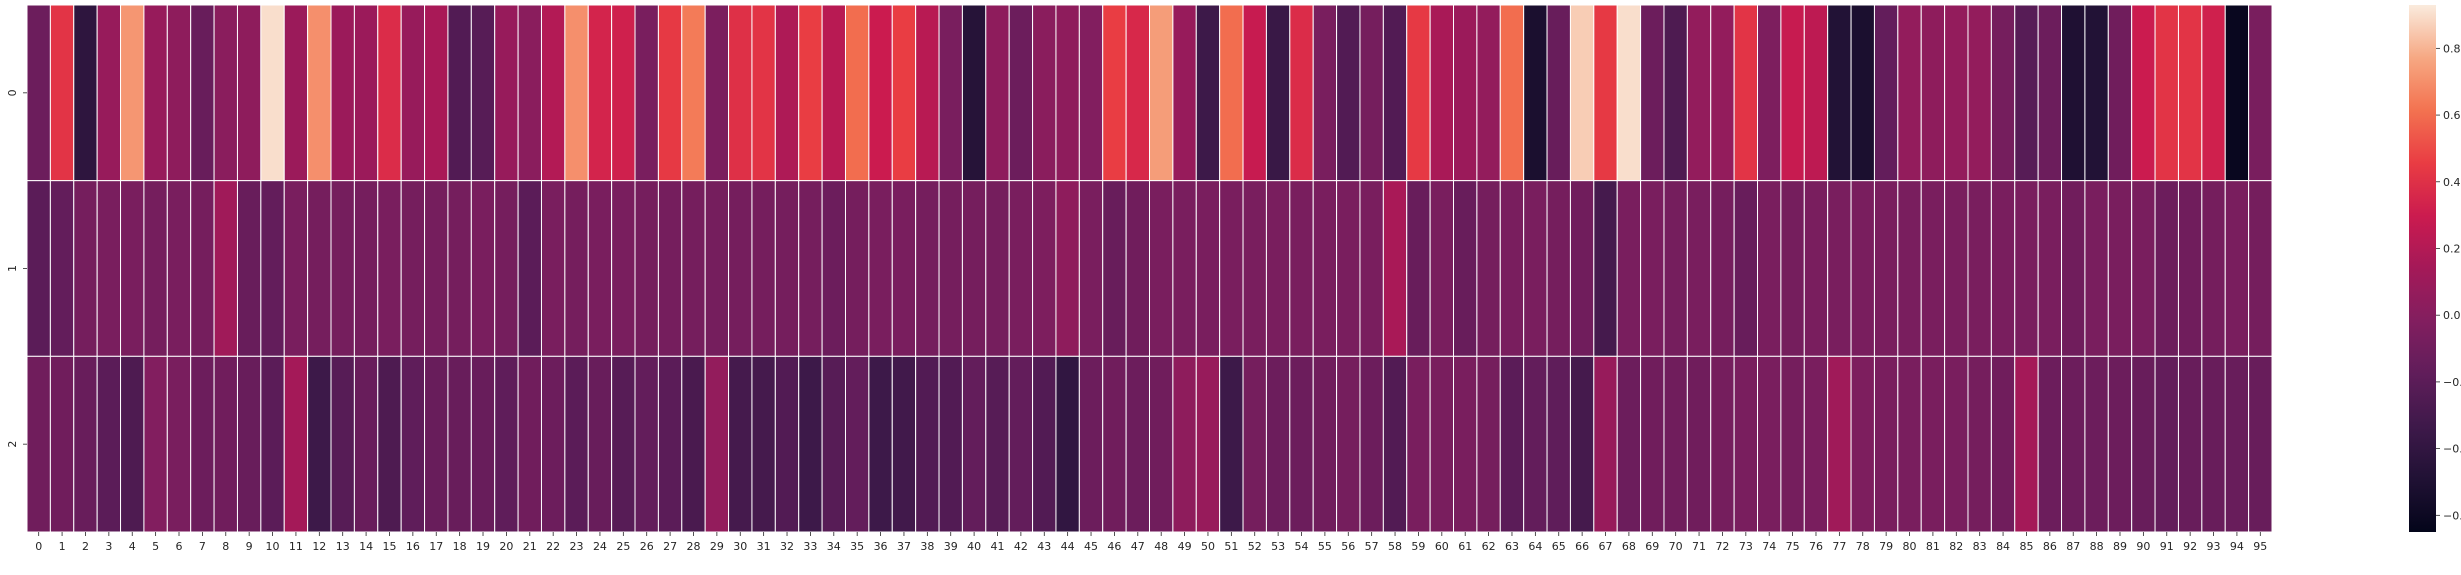 The height and width of the screenshot is (575, 2461). I want to click on x-tick-label: 45, so click(1091, 546).